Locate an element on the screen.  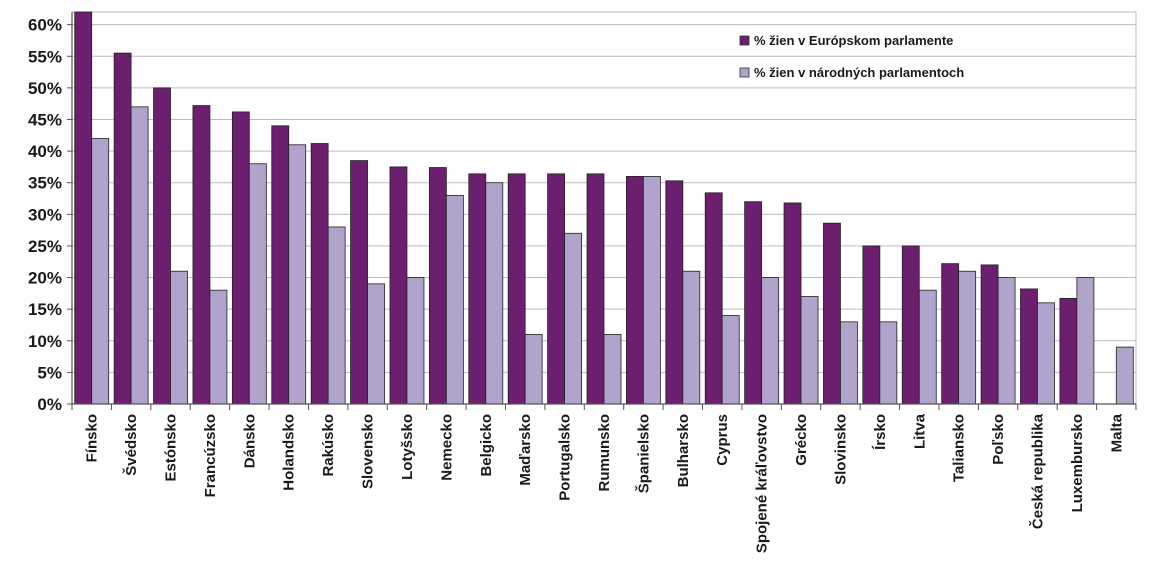
y-tick-label: 10% is located at coordinates (45, 341).